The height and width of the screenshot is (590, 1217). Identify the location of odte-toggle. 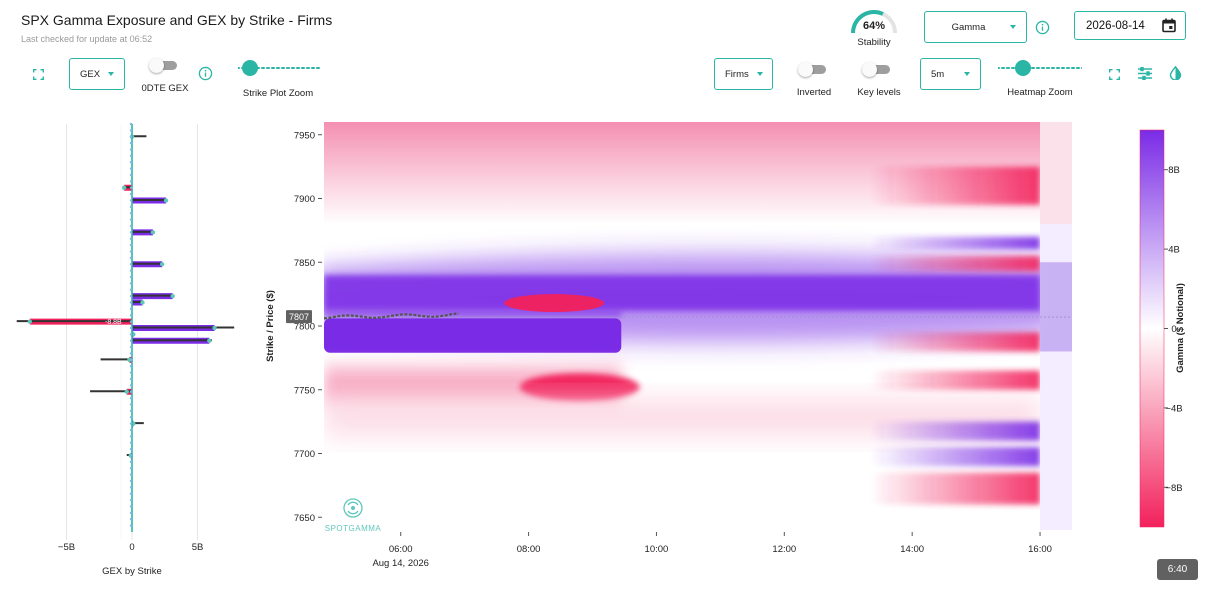
(165, 65).